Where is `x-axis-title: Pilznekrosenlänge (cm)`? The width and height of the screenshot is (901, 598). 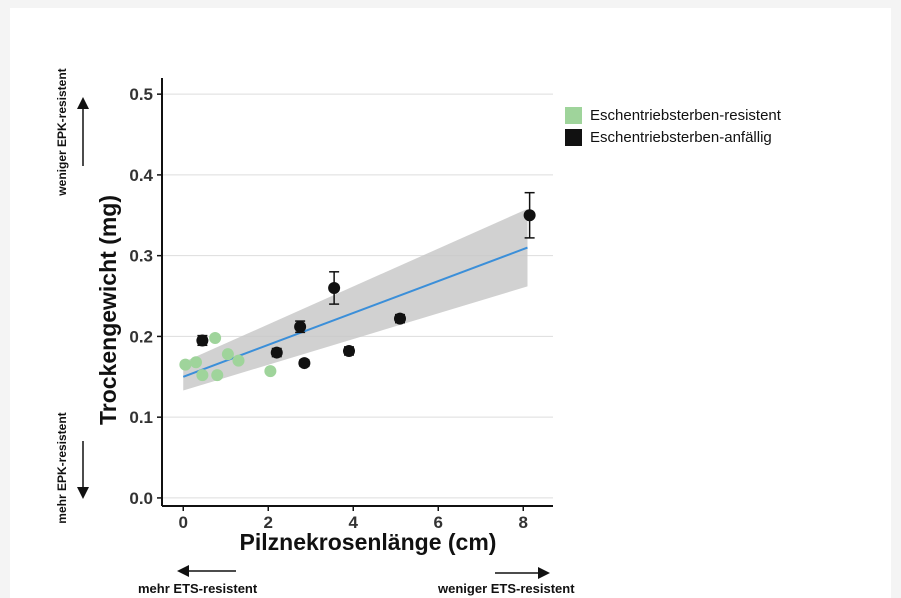 x-axis-title: Pilznekrosenlänge (cm) is located at coordinates (368, 542).